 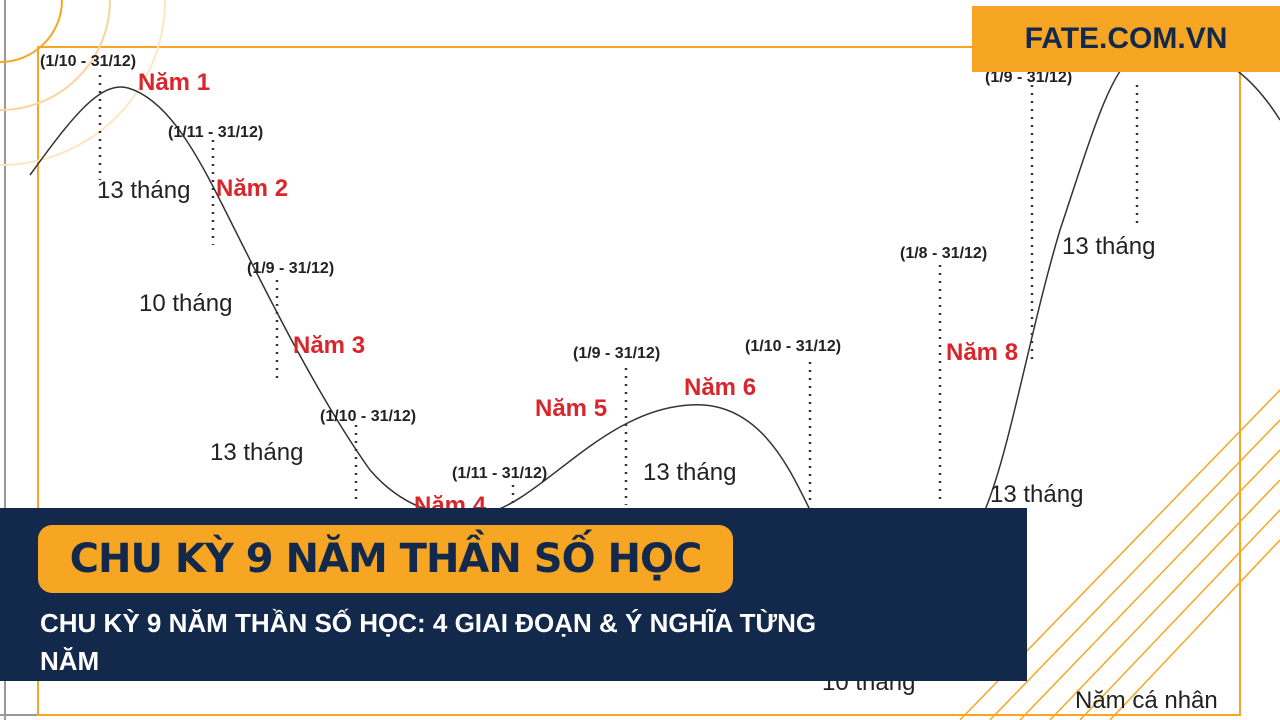 What do you see at coordinates (1126, 39) in the screenshot?
I see `brand: FATE.COM.VN` at bounding box center [1126, 39].